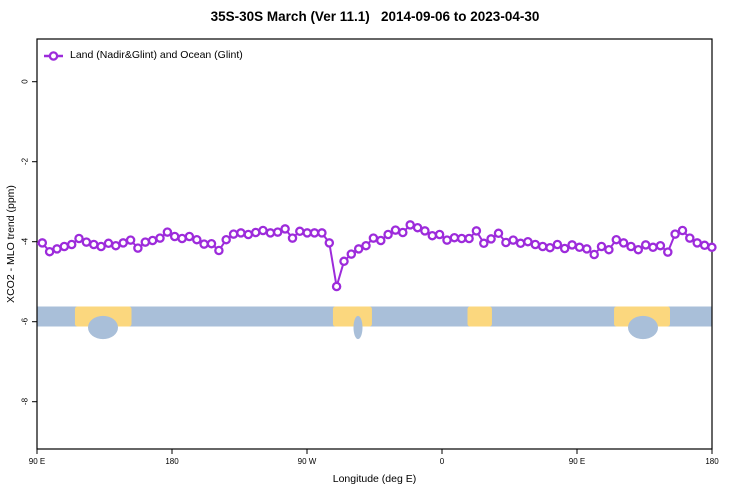  I want to click on y-tick-label: -6, so click(25, 322).